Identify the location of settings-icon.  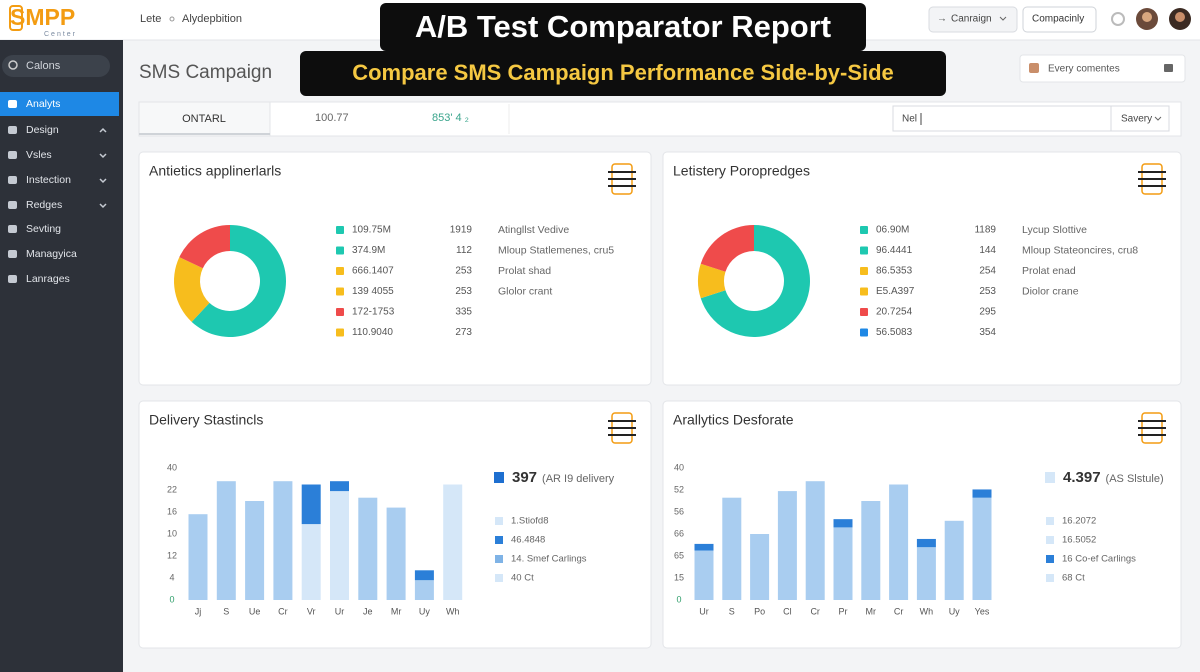
(1118, 19).